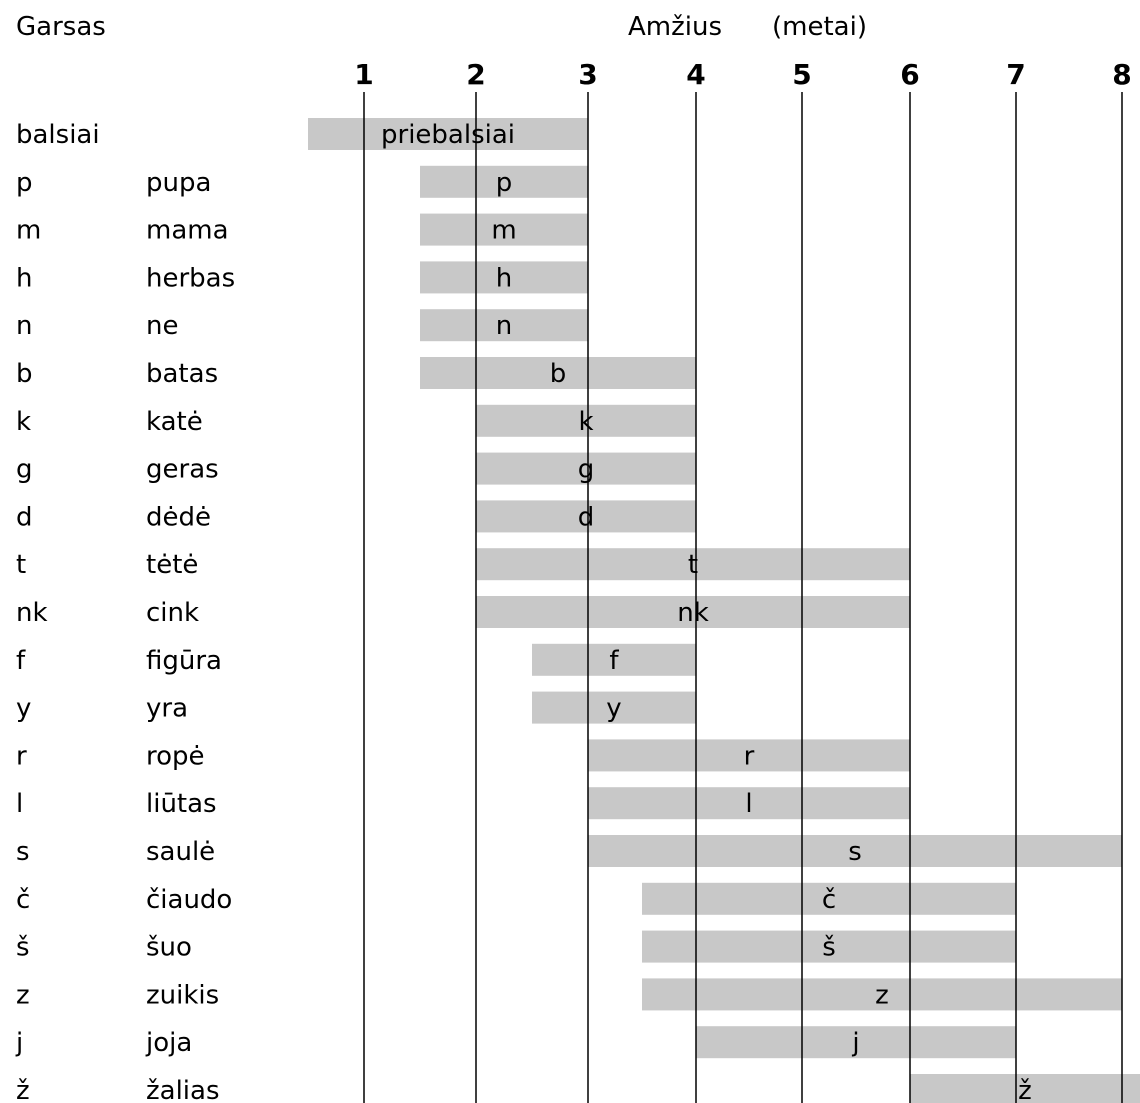 The image size is (1140, 1103). I want to click on bar-label-10: t, so click(693, 565).